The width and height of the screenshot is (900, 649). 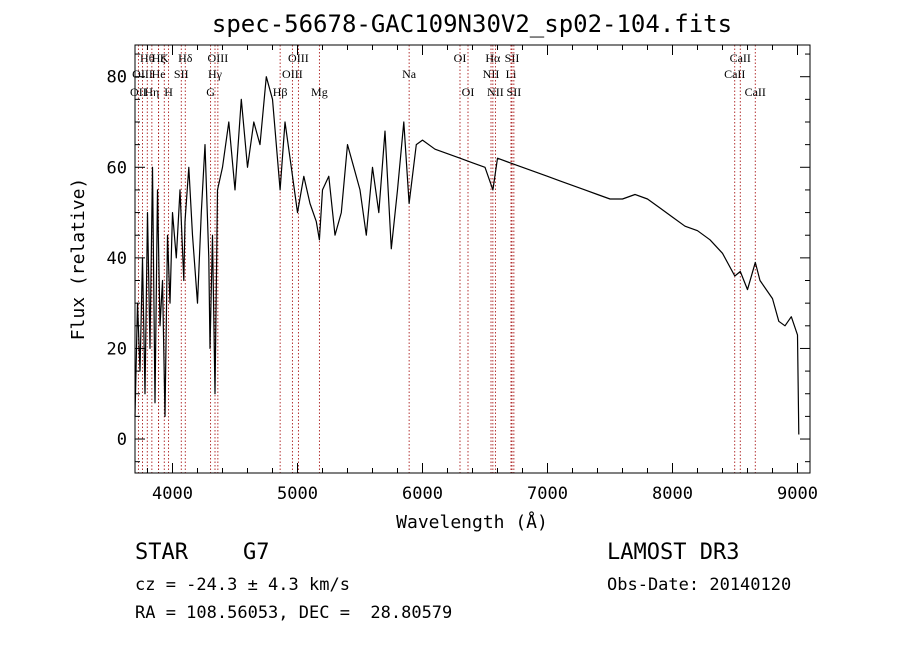 I want to click on marker-label-10: G, so click(x=210, y=92).